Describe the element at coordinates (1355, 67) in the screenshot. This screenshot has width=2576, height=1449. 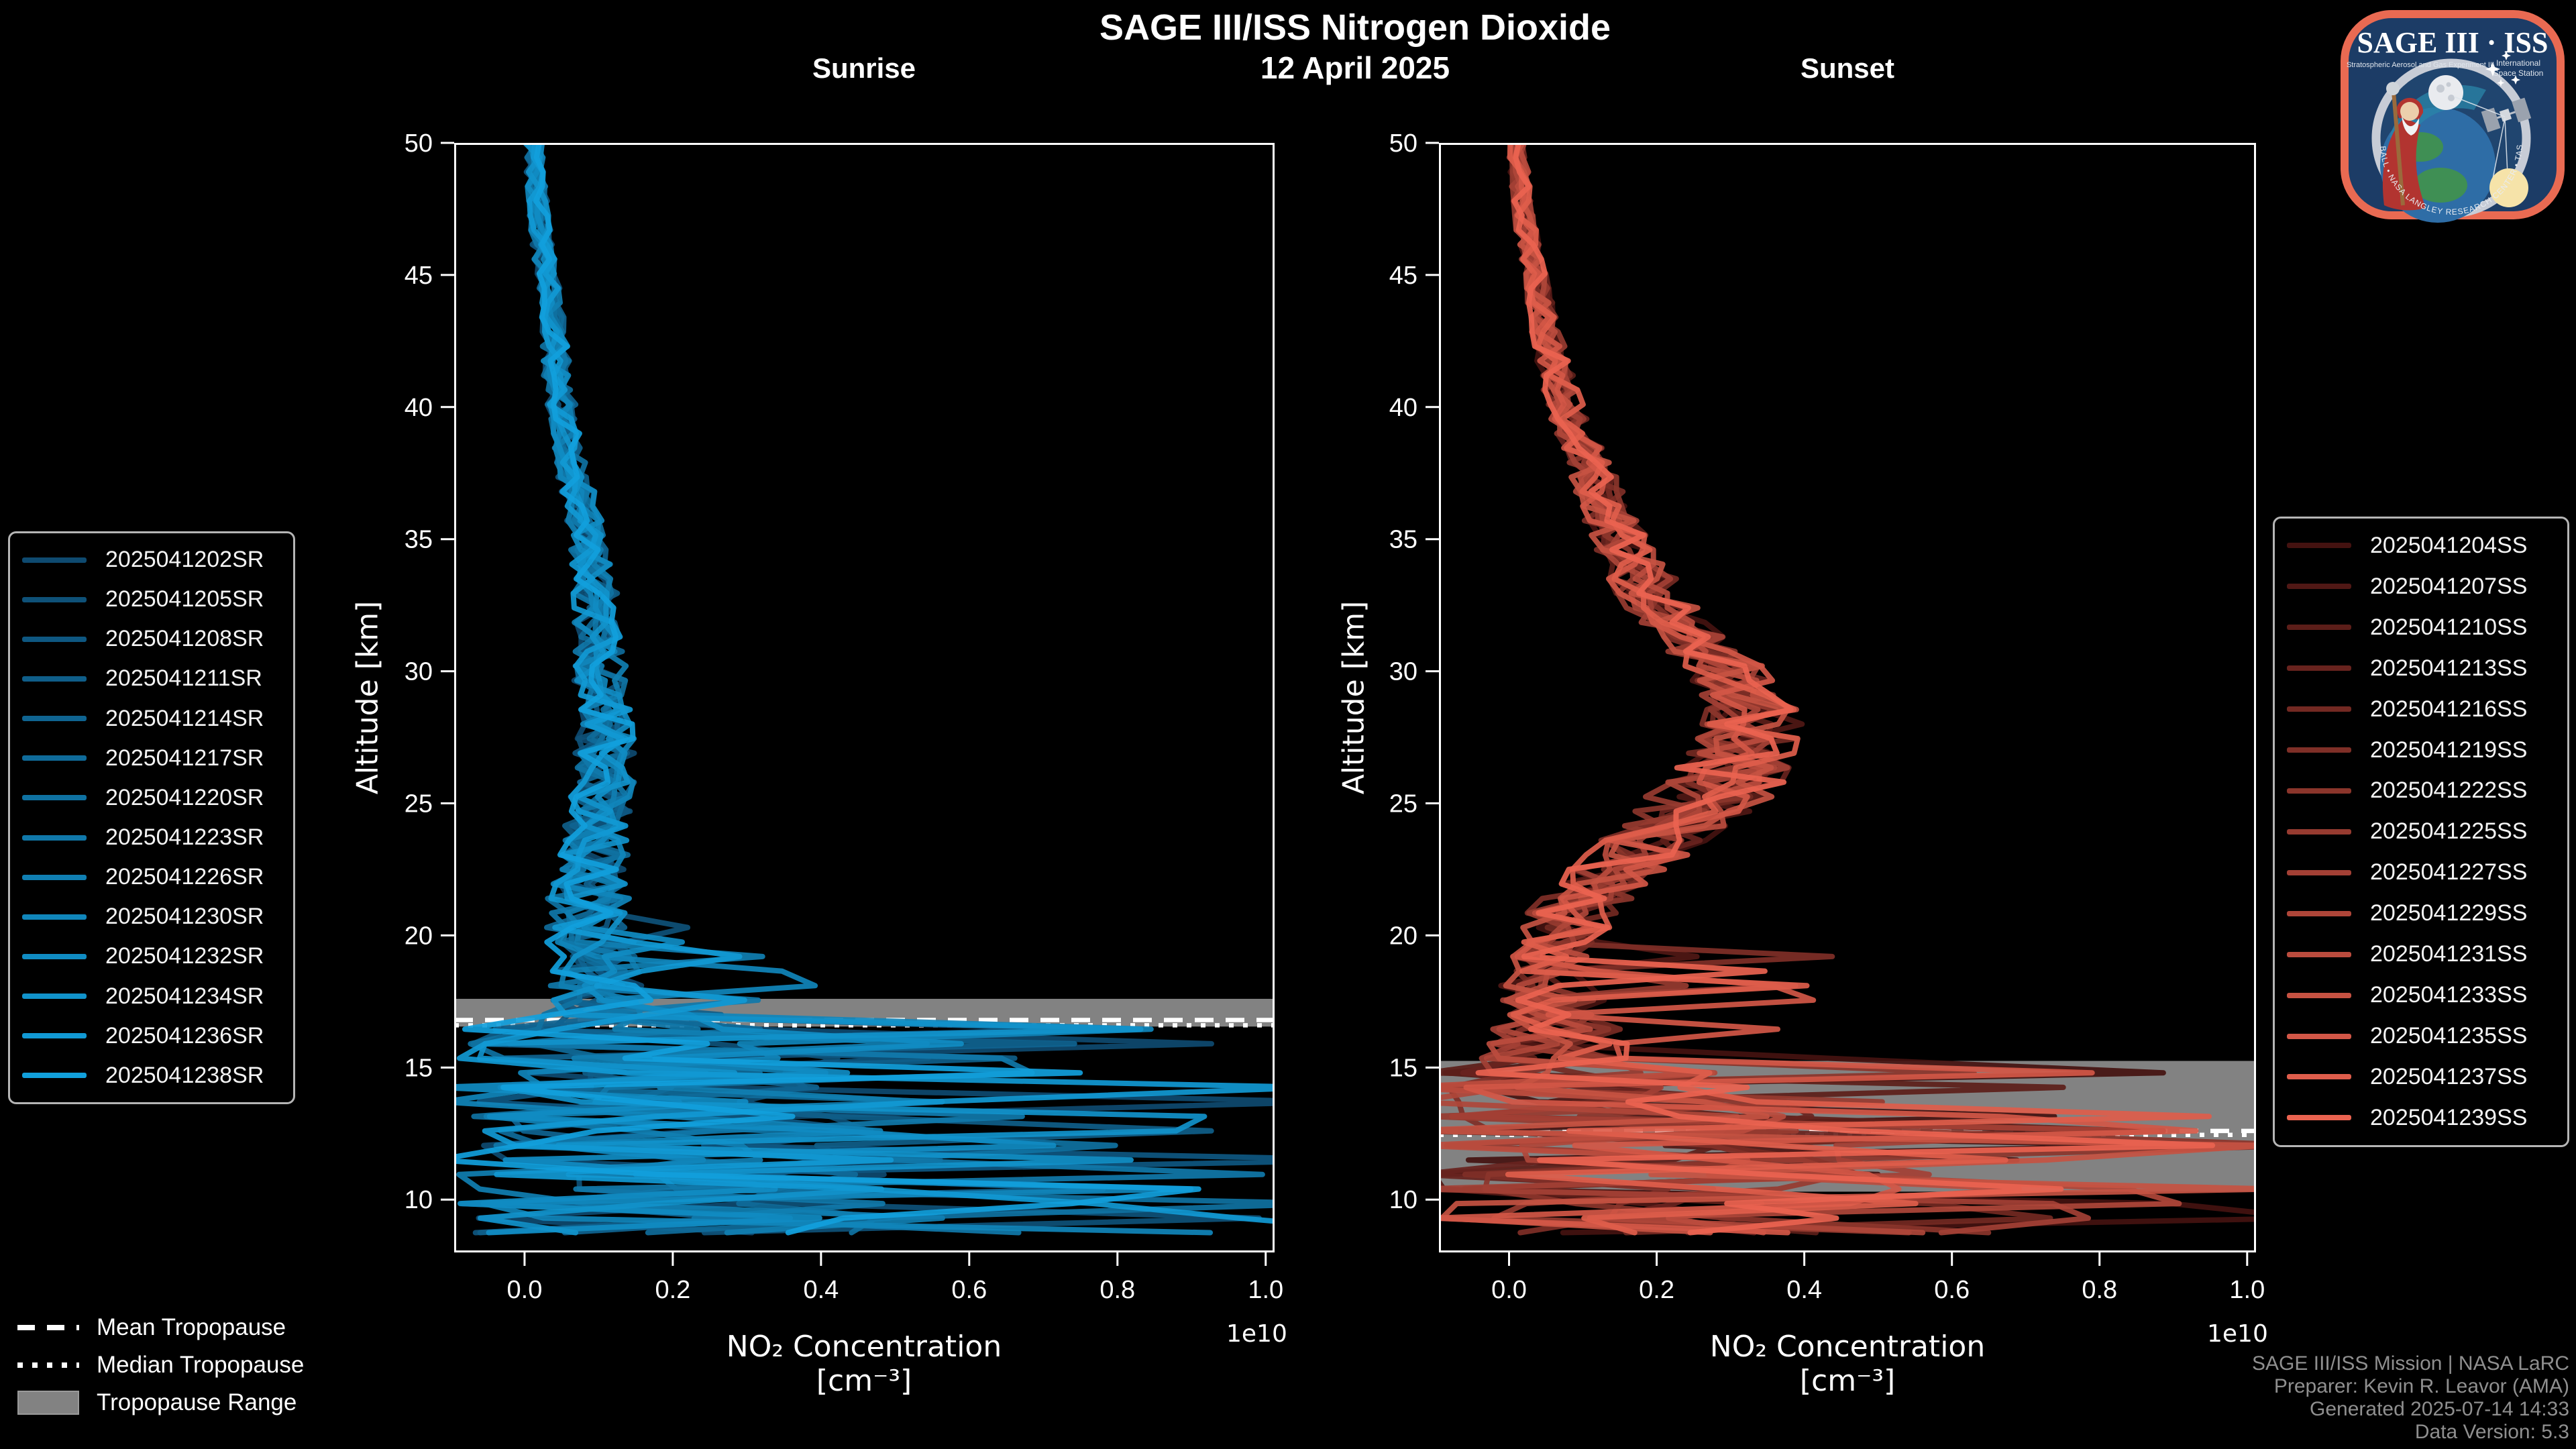
I see `figure-date: 12 April 2025` at that location.